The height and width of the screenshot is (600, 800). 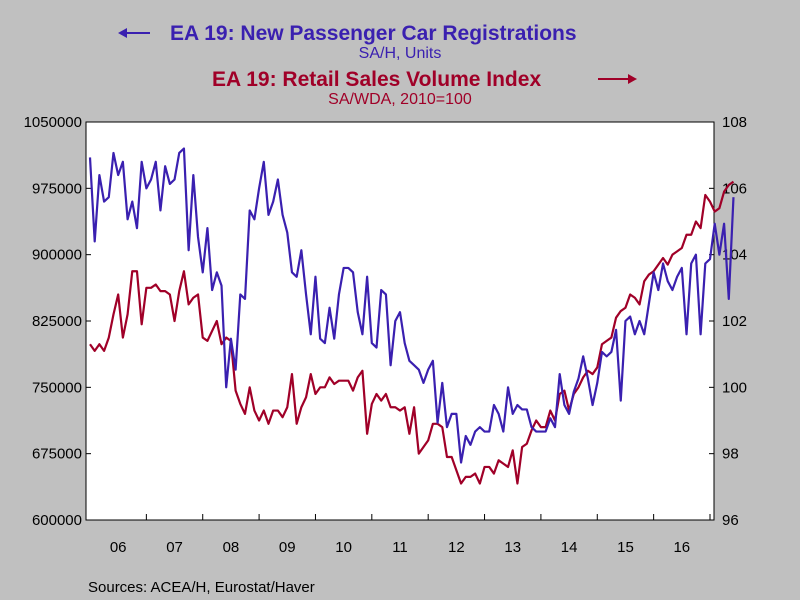 I want to click on x-tick-label: 09, so click(x=287, y=547).